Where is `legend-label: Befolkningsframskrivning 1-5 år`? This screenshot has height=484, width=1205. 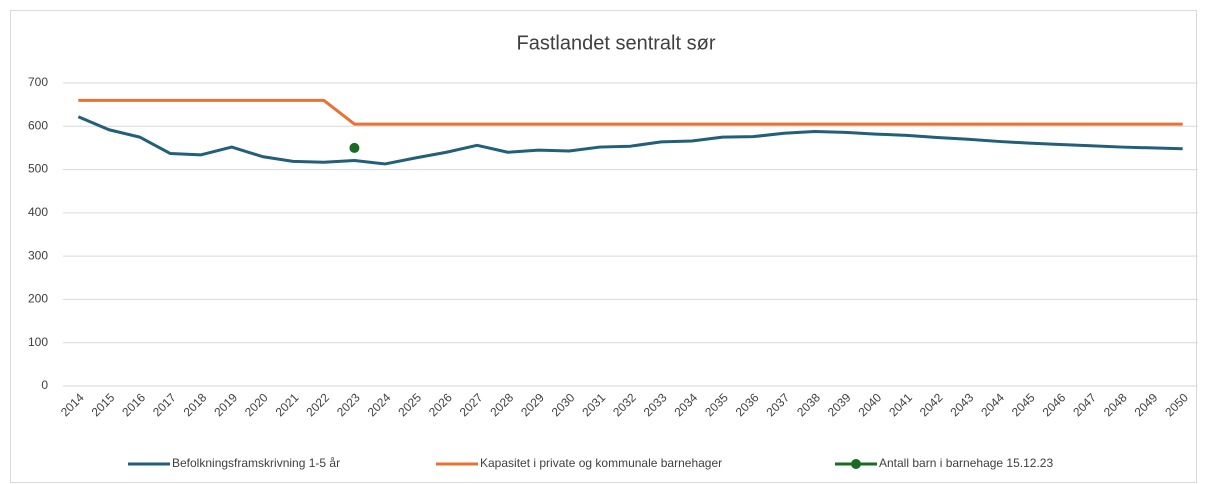 legend-label: Befolkningsframskrivning 1-5 år is located at coordinates (256, 463).